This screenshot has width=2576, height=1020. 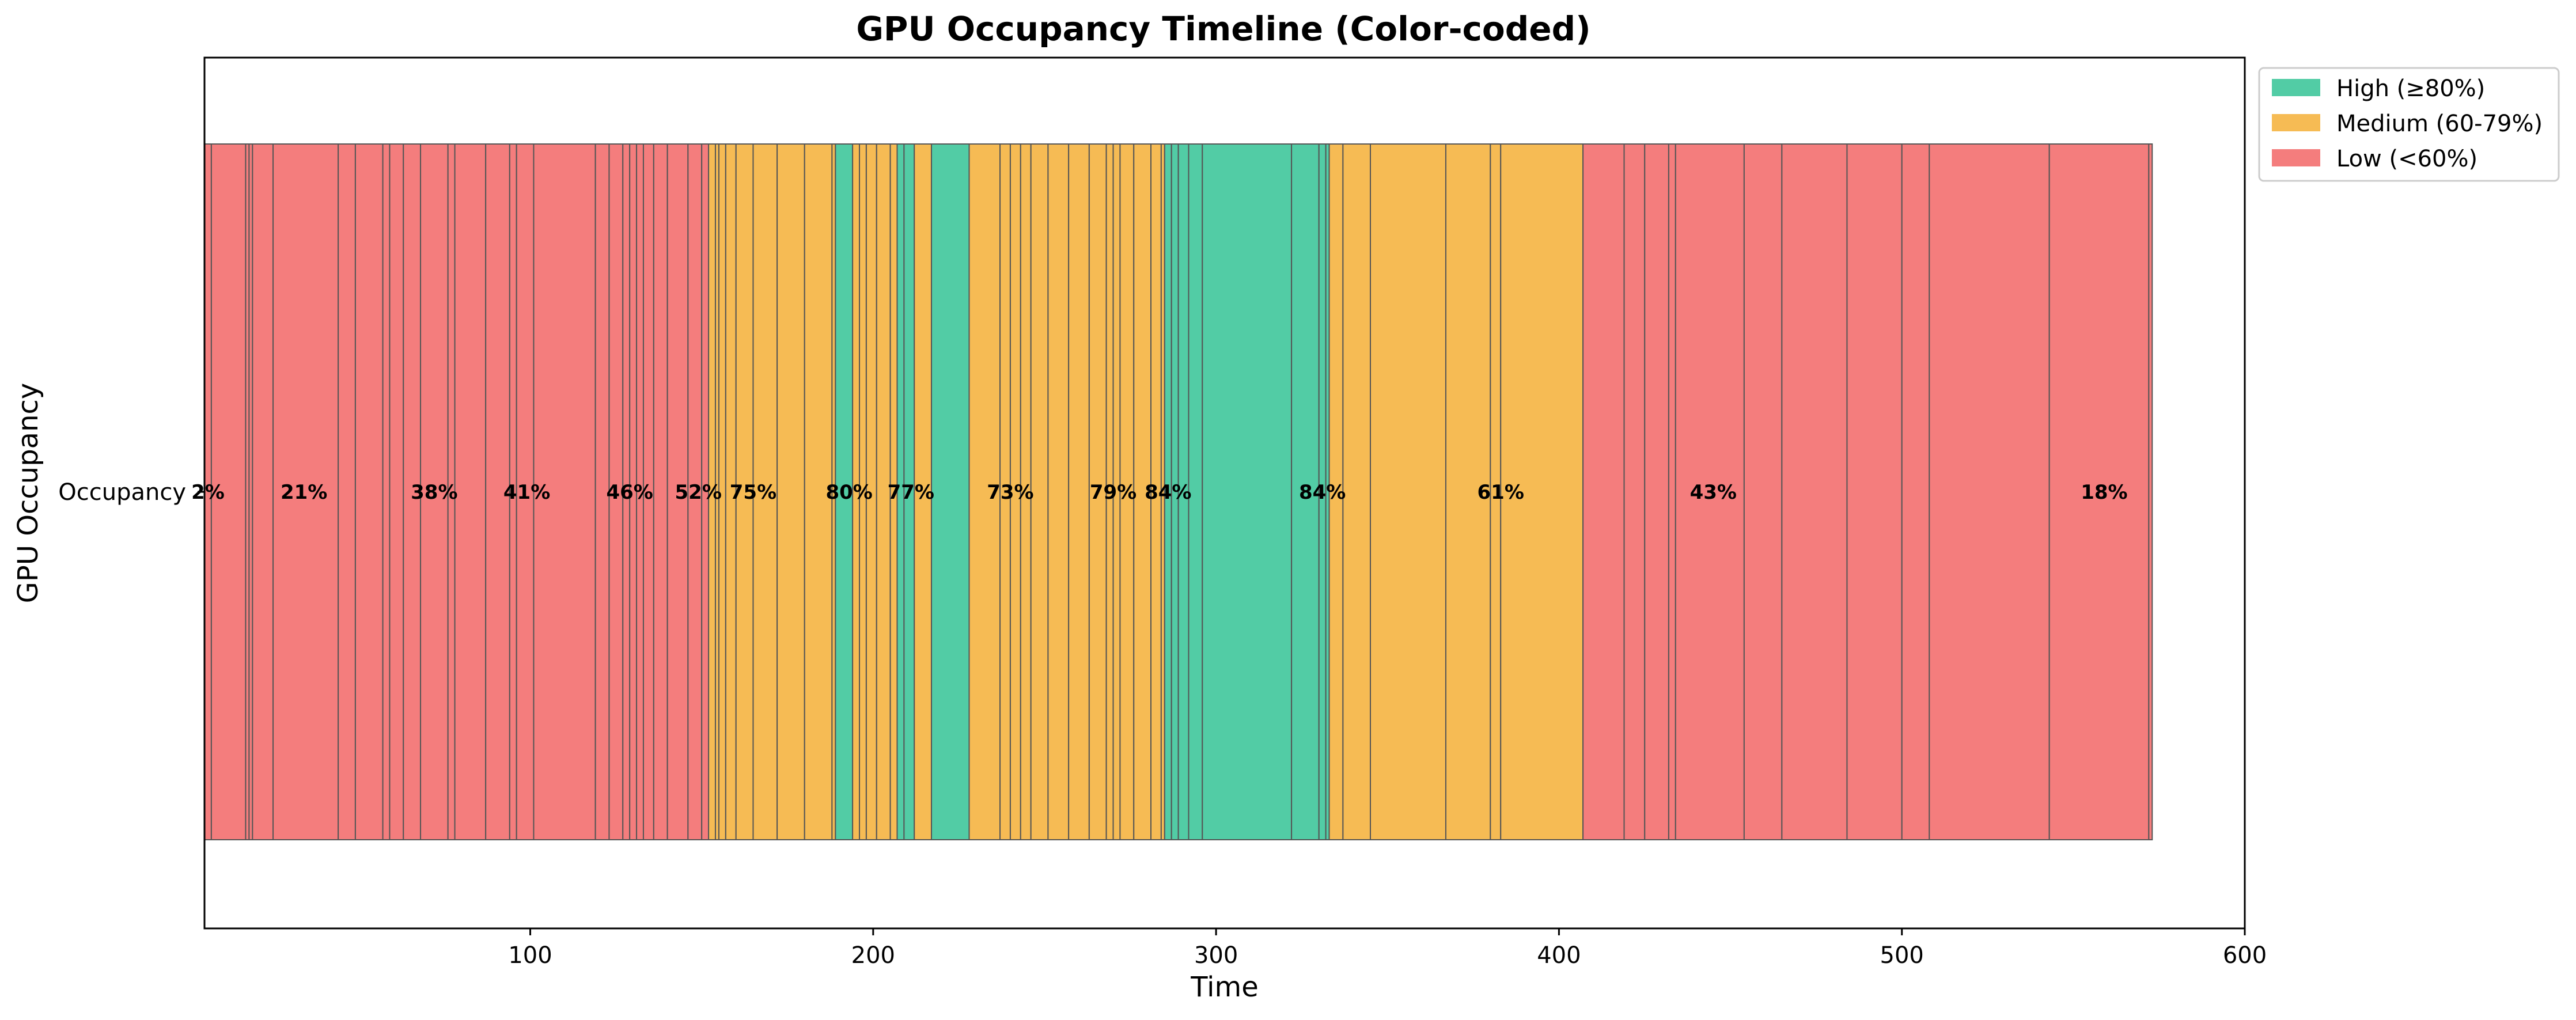 What do you see at coordinates (1223, 29) in the screenshot?
I see `chart-title: GPU Occupancy Timeline (Color-coded)` at bounding box center [1223, 29].